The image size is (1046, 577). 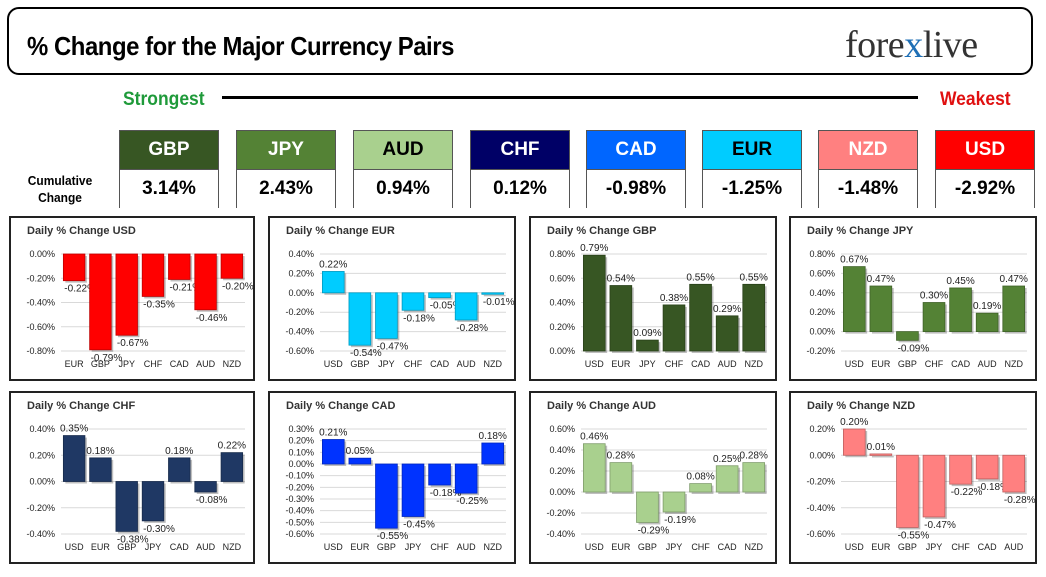 I want to click on currency-name: AUD, so click(x=403, y=150).